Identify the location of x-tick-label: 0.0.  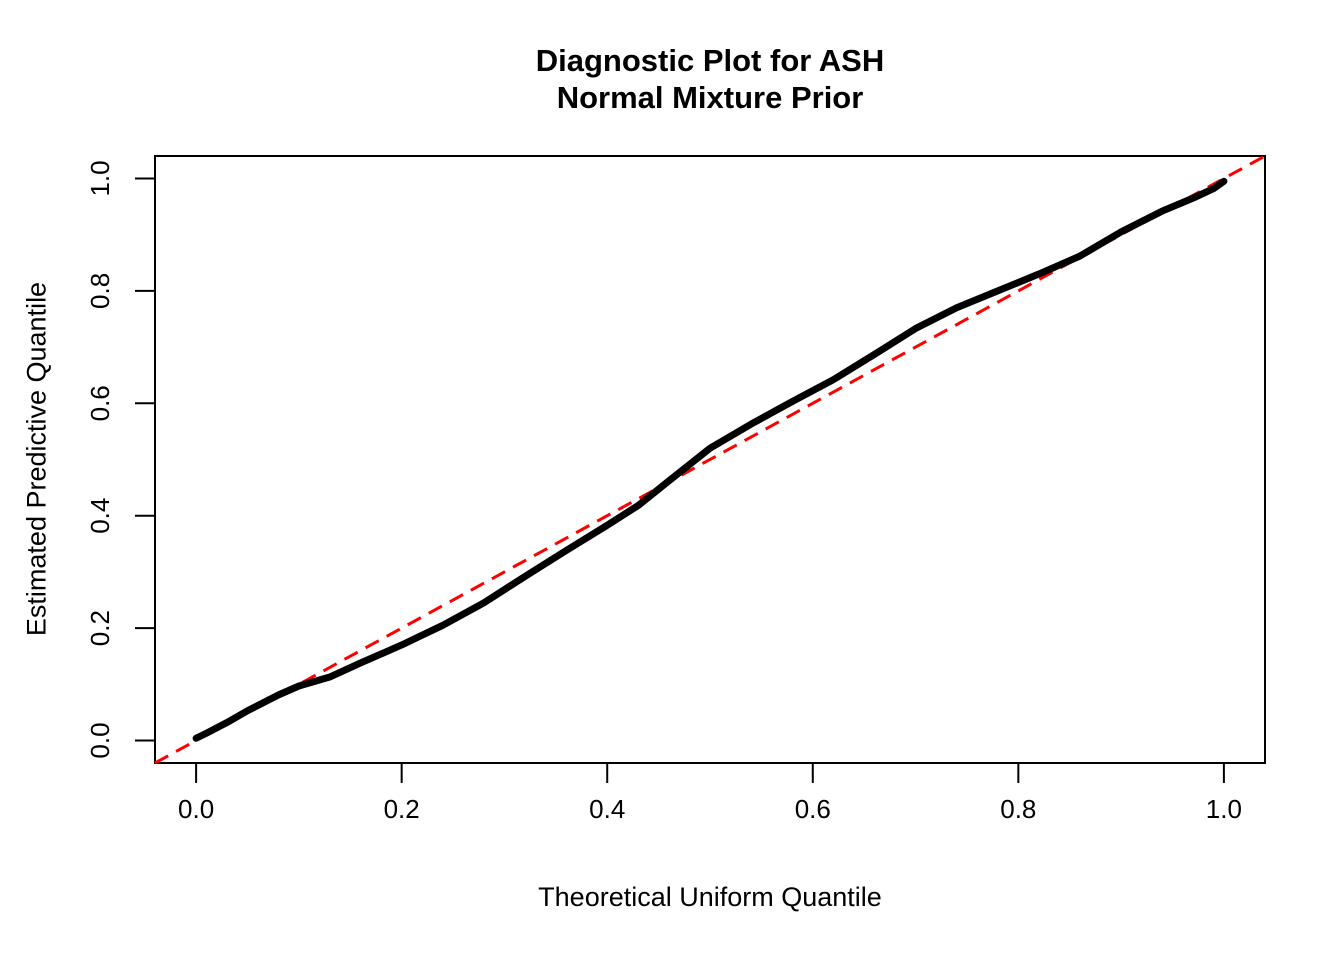
(196, 809).